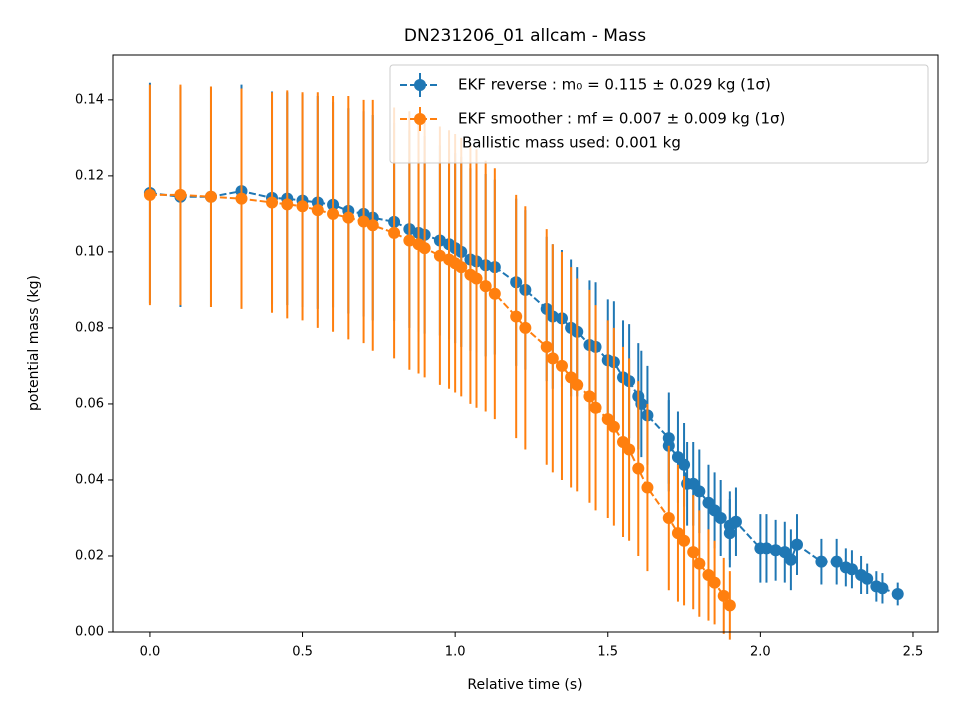  I want to click on y-tick-label: 0.00, so click(89, 632).